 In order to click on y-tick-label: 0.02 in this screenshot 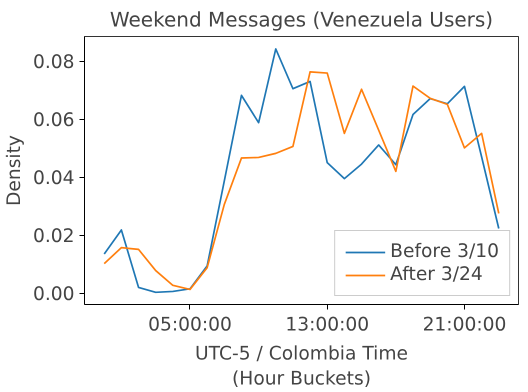, I will do `click(53, 237)`.